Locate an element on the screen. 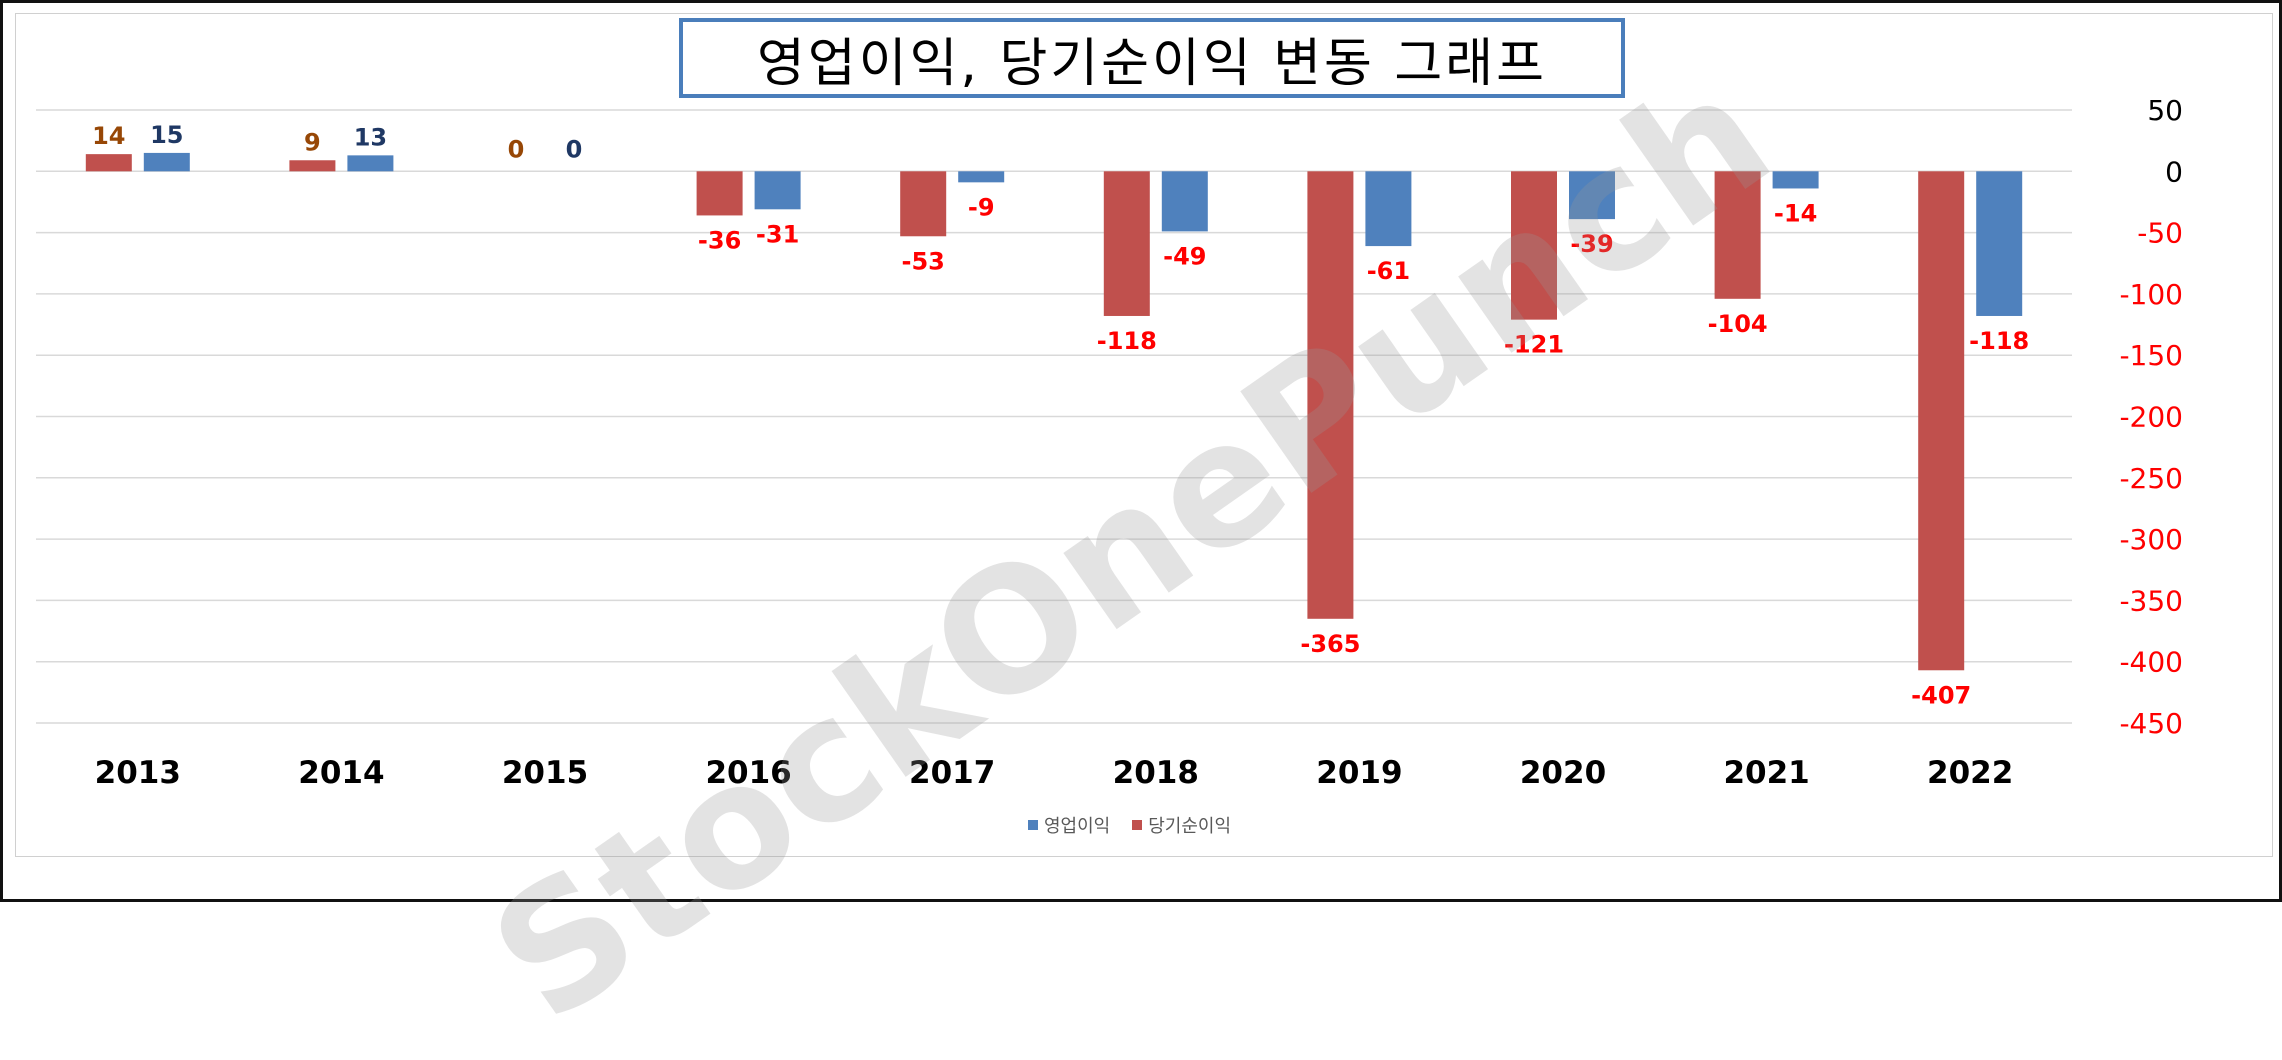 The height and width of the screenshot is (1060, 2282). data-label-net-income: -118 is located at coordinates (1127, 341).